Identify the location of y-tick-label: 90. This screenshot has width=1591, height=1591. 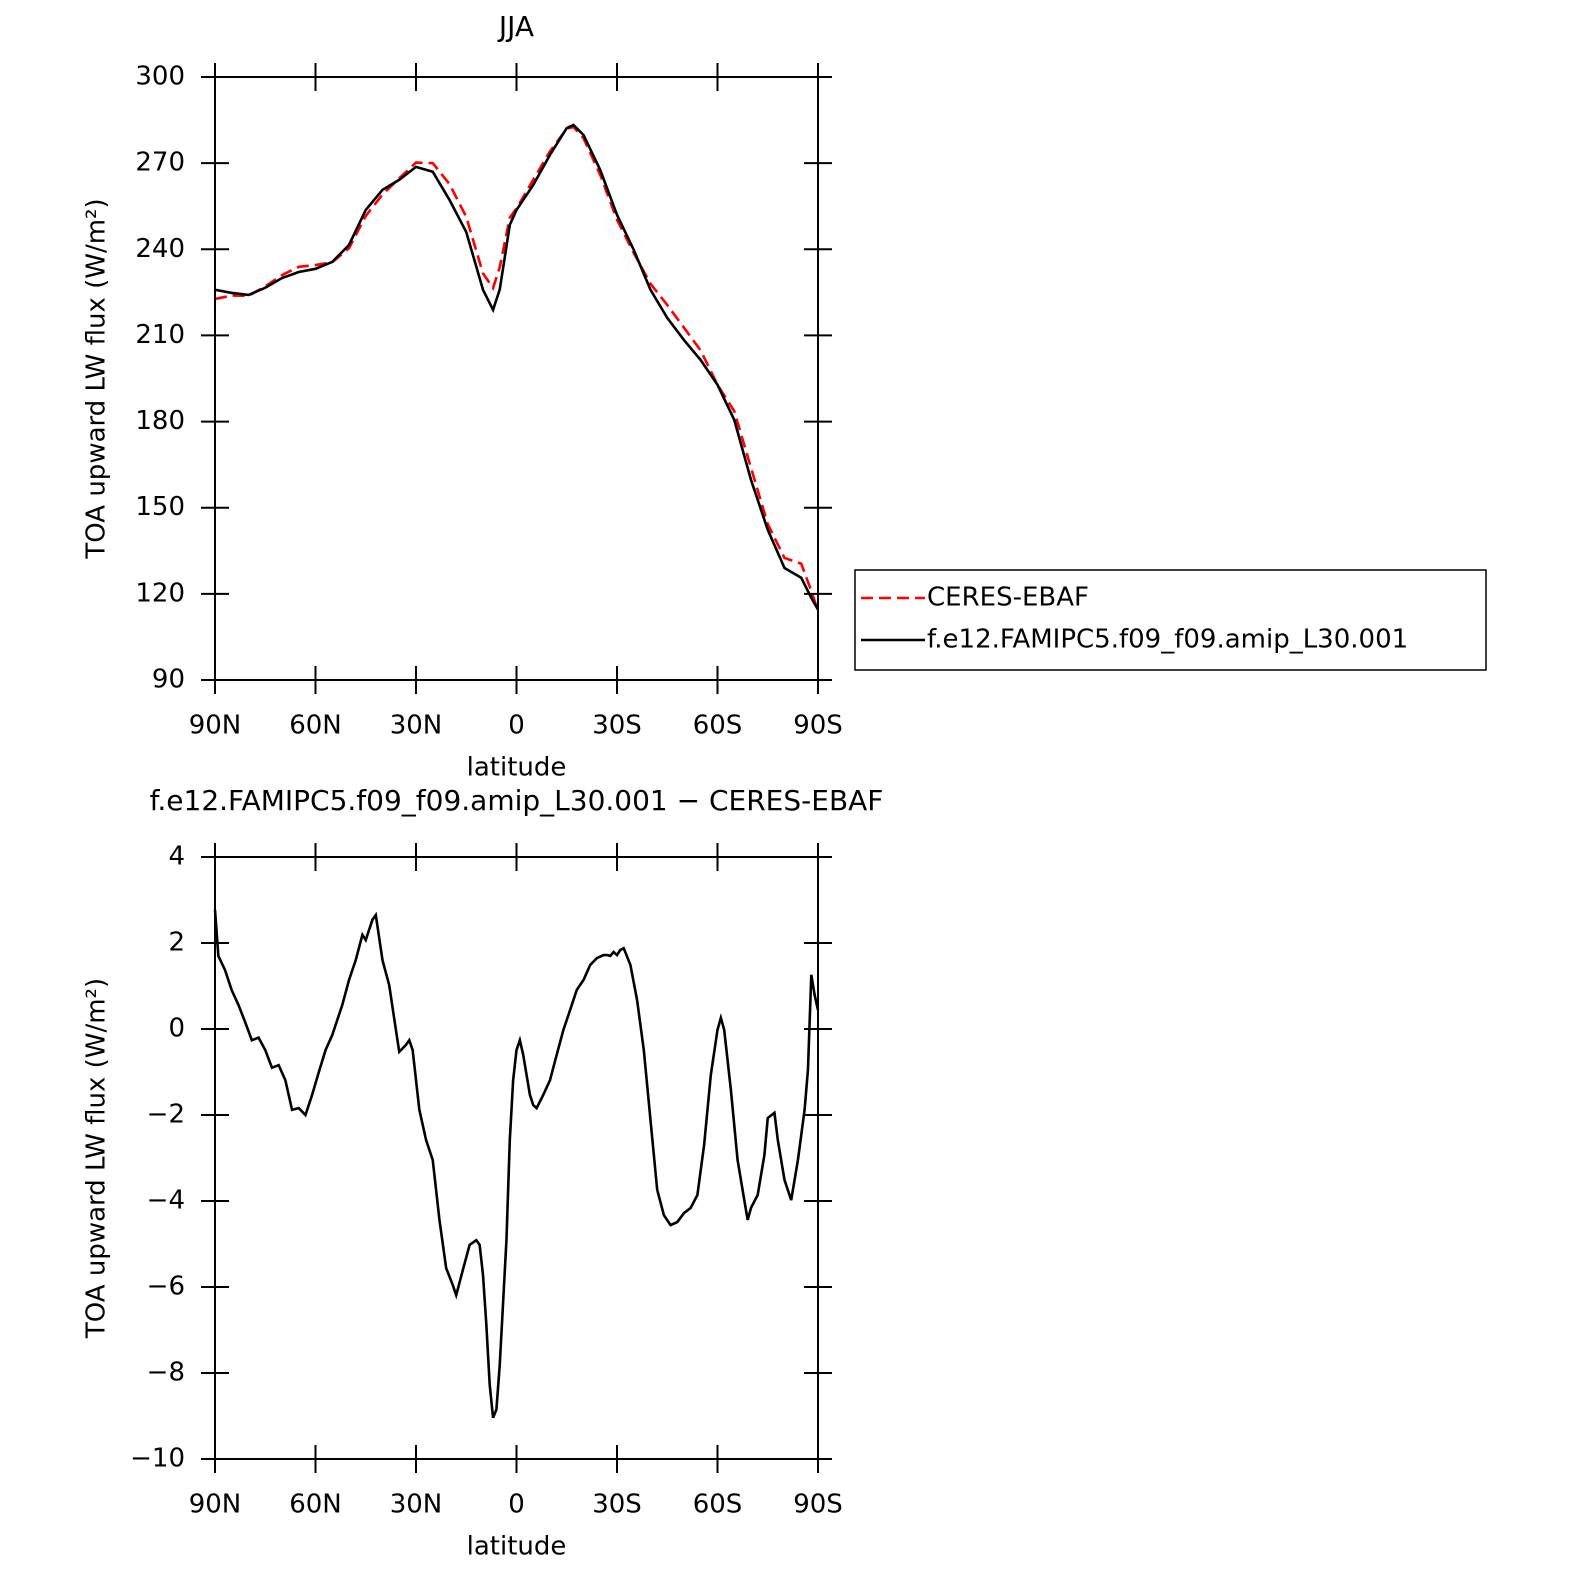
(168, 680).